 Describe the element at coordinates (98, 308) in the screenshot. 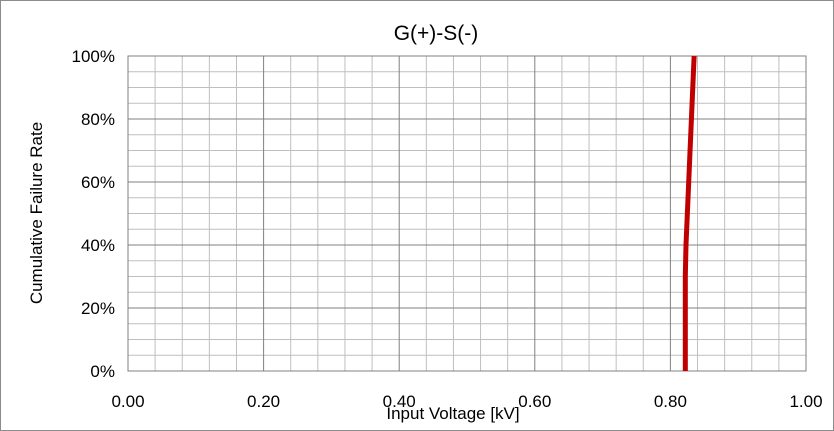

I see `y-tick-label: 20%` at that location.